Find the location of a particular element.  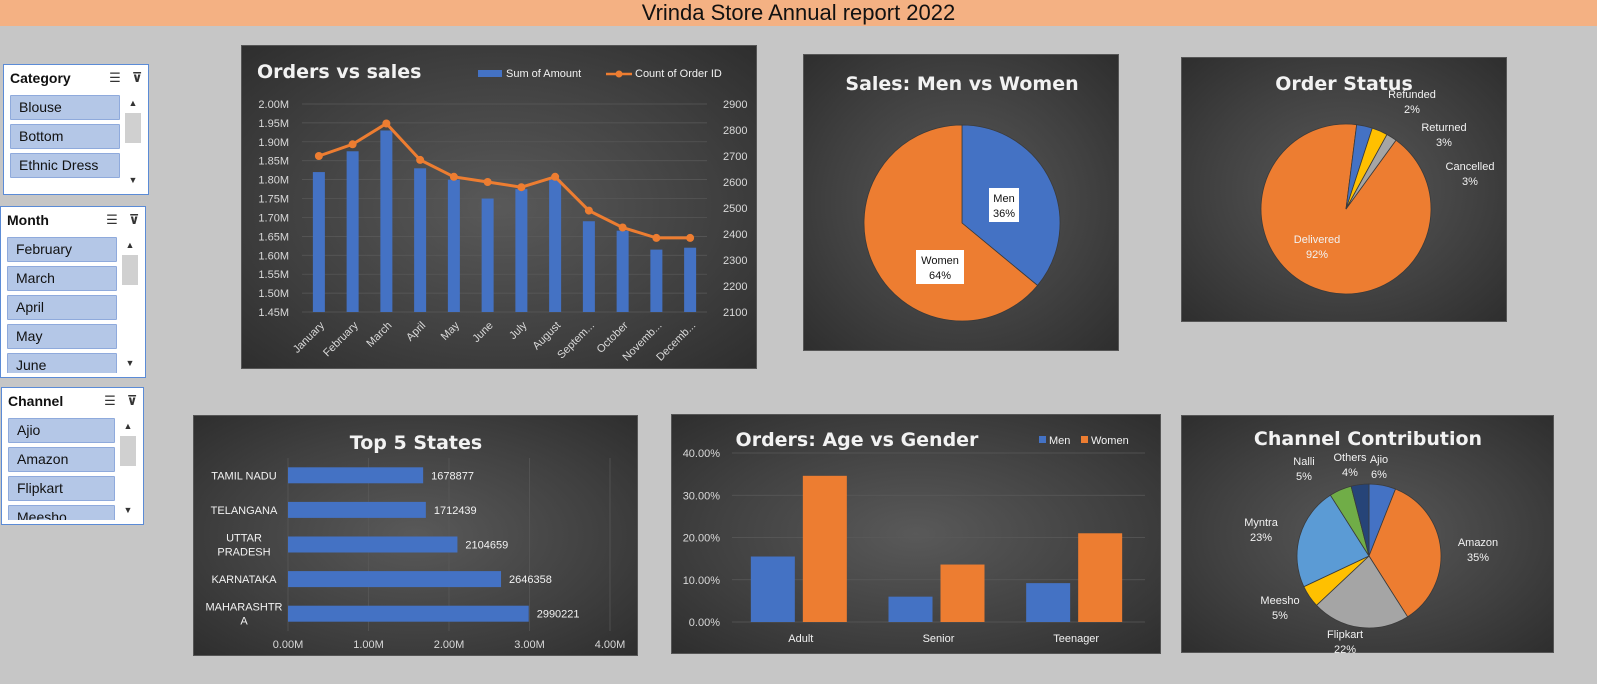

slicer-item-meesho: Meesho is located at coordinates (61, 512).